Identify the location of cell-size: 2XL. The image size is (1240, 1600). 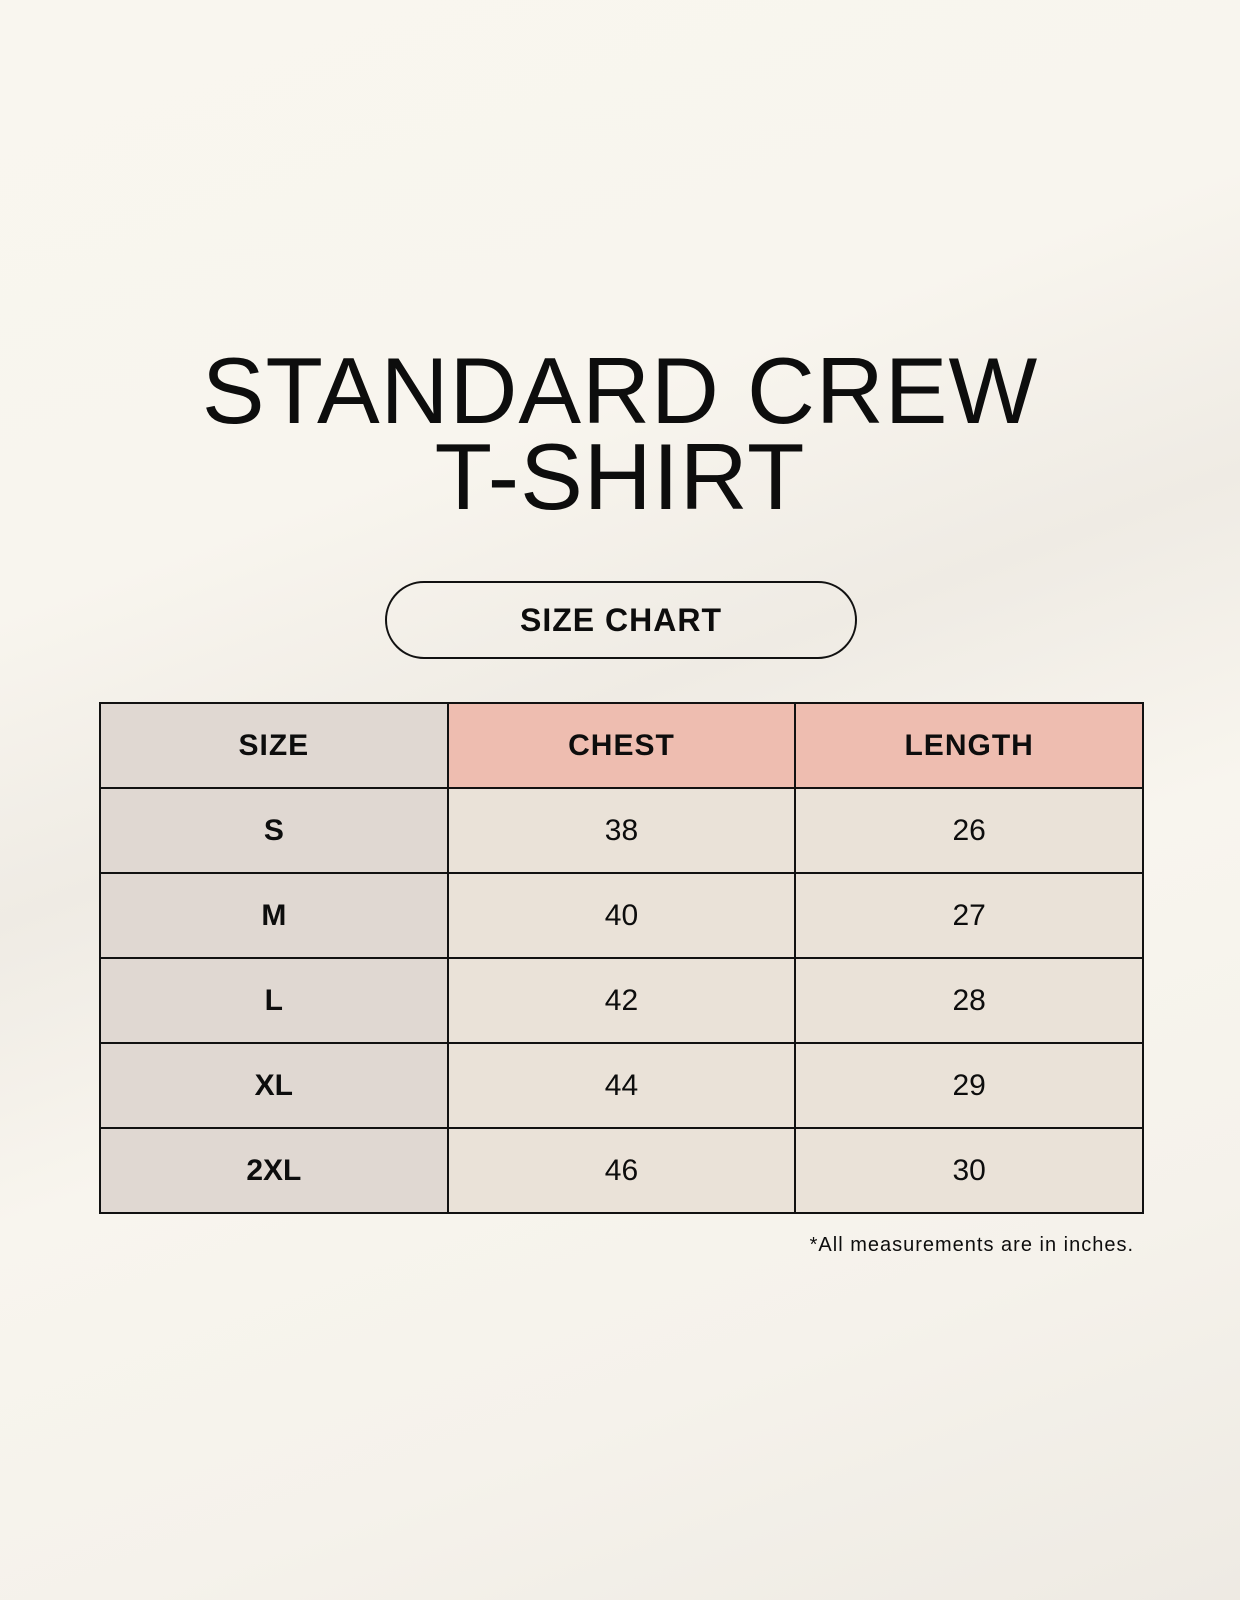
(274, 1170).